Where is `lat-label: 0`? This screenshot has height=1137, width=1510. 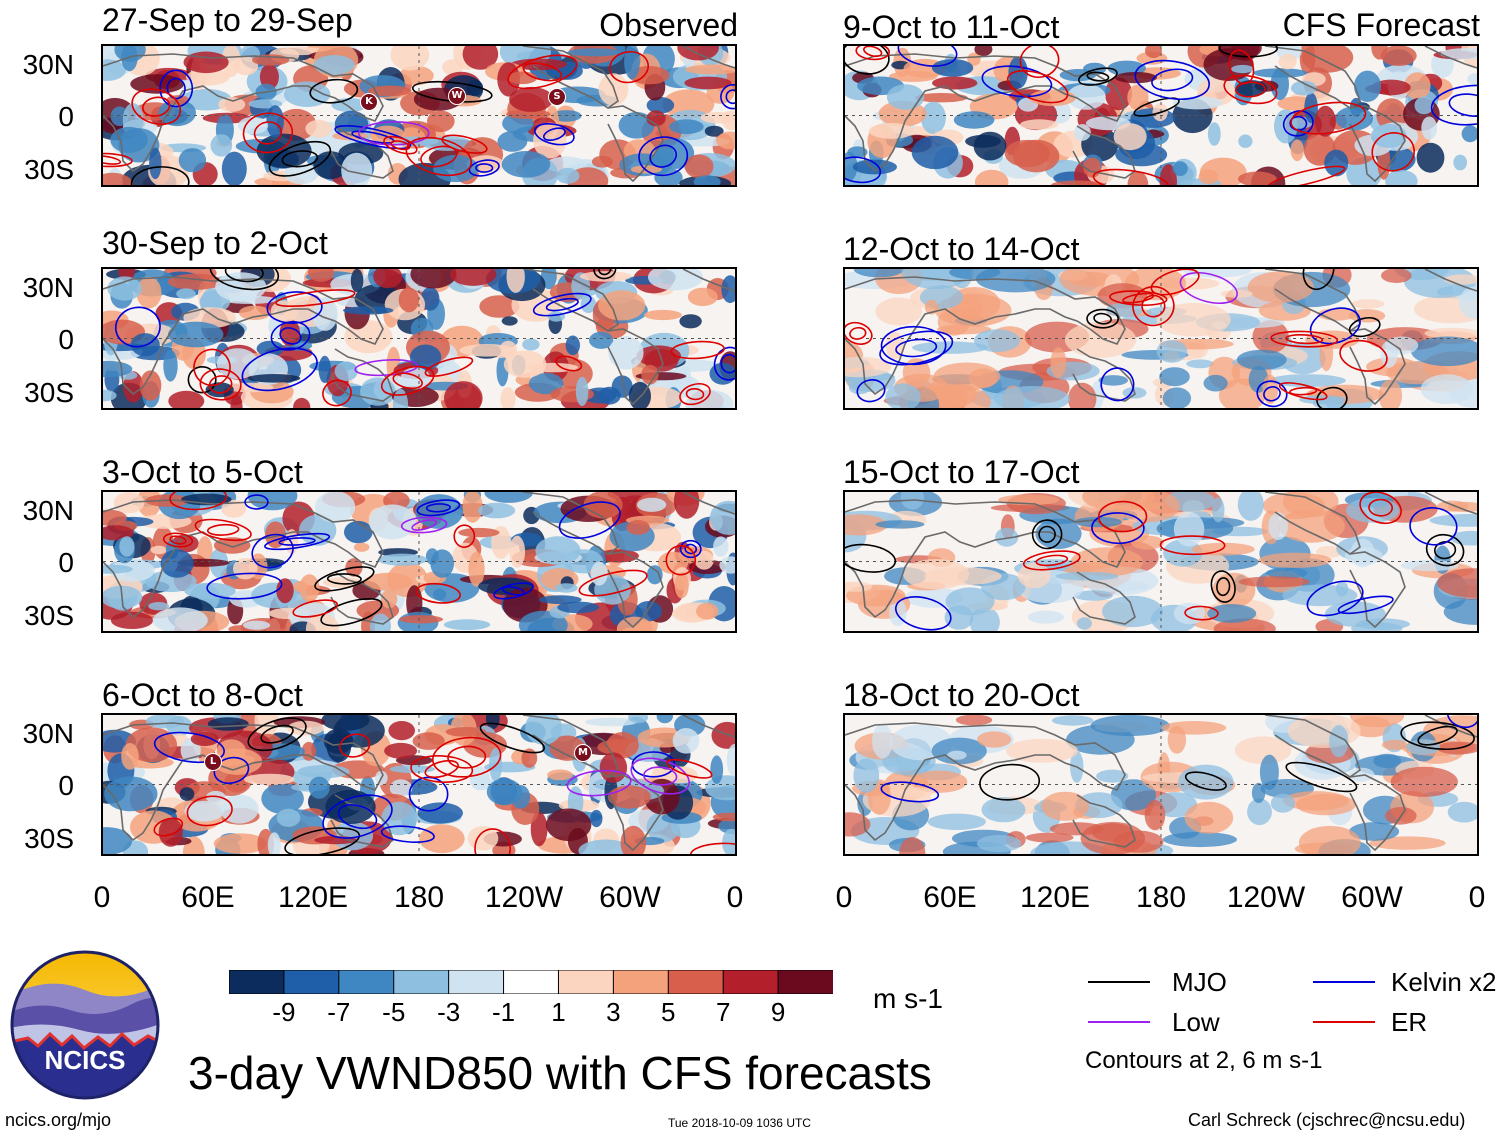 lat-label: 0 is located at coordinates (66, 339).